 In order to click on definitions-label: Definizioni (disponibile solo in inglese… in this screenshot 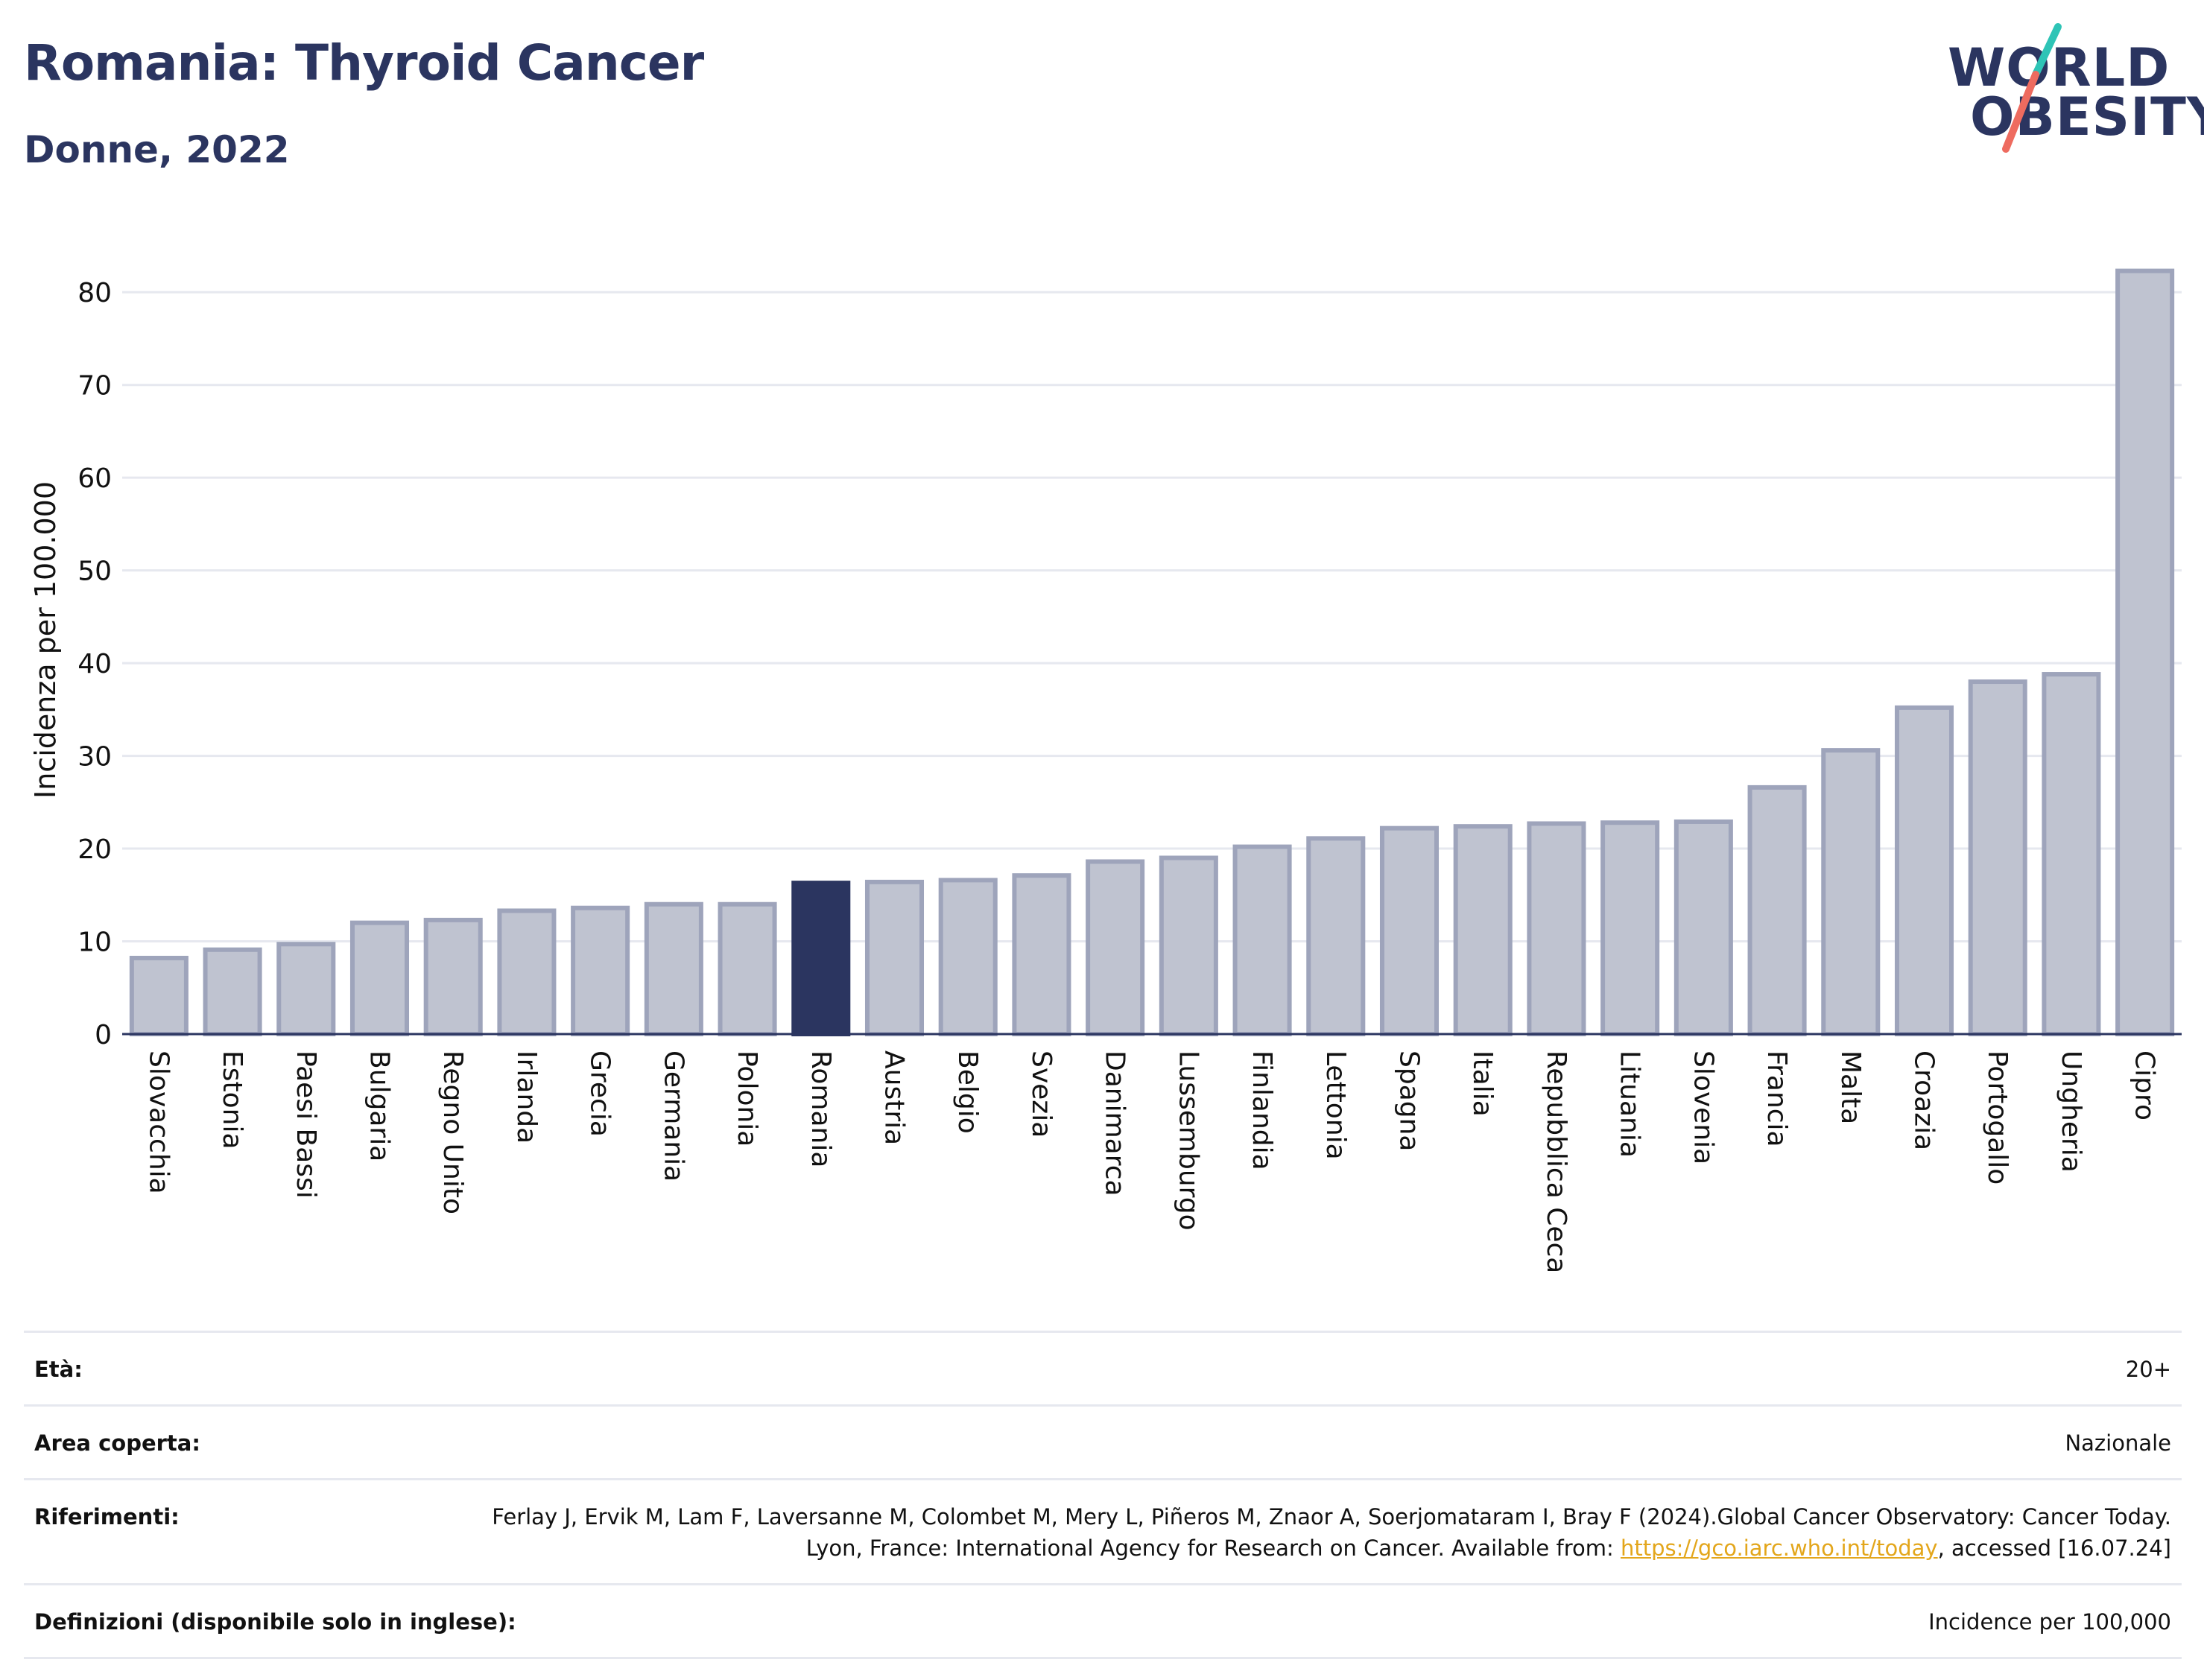, I will do `click(275, 1622)`.